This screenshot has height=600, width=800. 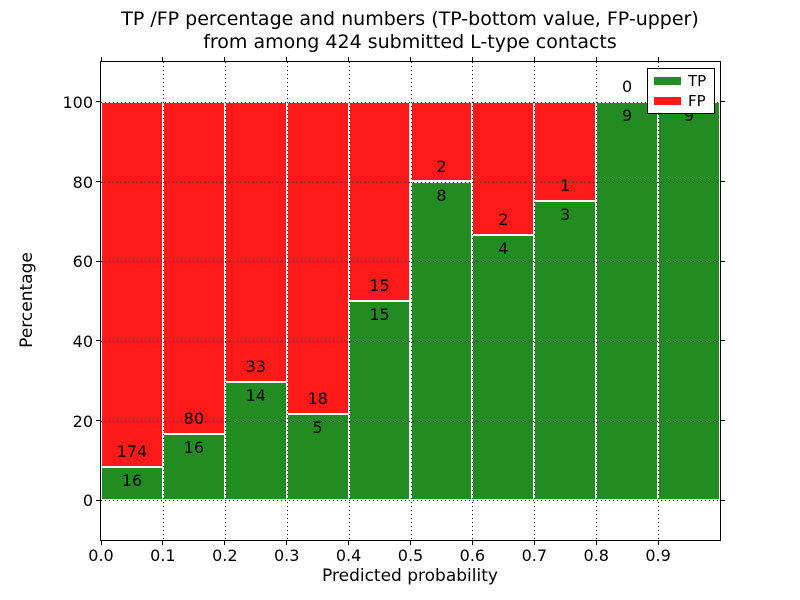 I want to click on tp-count-label: 15, so click(x=379, y=314).